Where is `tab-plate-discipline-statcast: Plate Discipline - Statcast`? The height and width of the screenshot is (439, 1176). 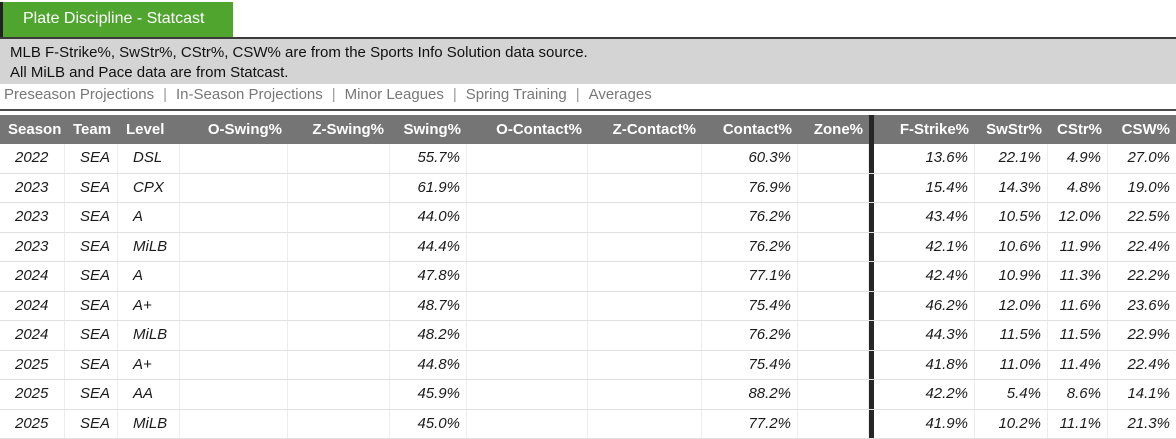 tab-plate-discipline-statcast: Plate Discipline - Statcast is located at coordinates (116, 19).